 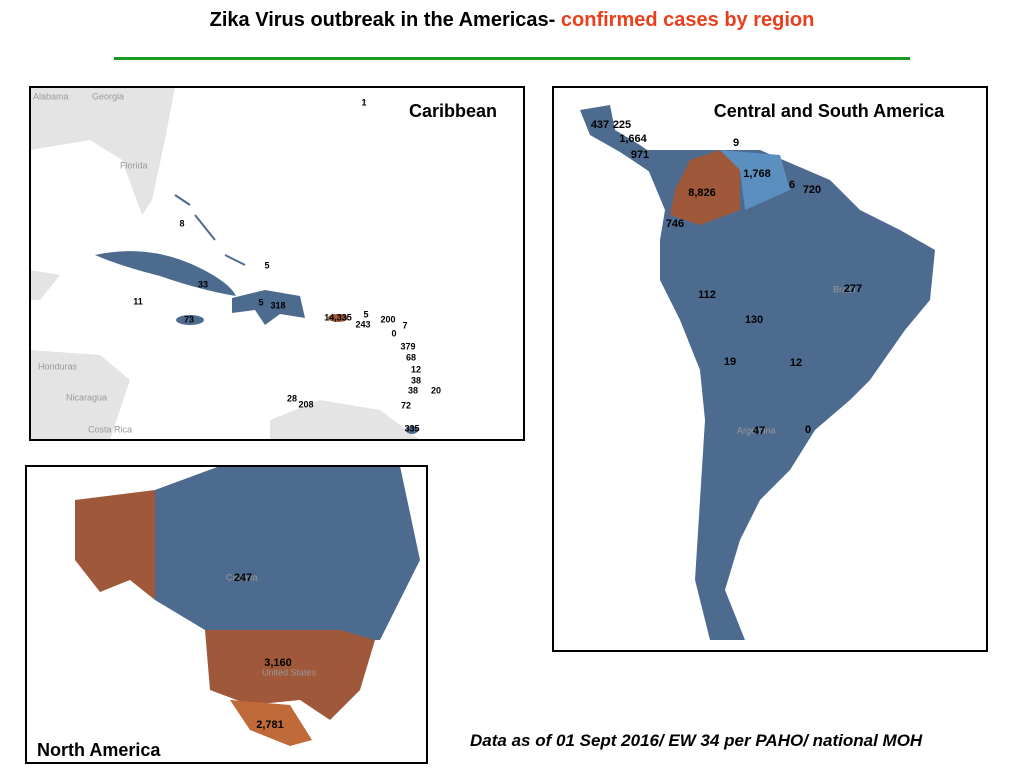 I want to click on case-count: 47, so click(x=759, y=431).